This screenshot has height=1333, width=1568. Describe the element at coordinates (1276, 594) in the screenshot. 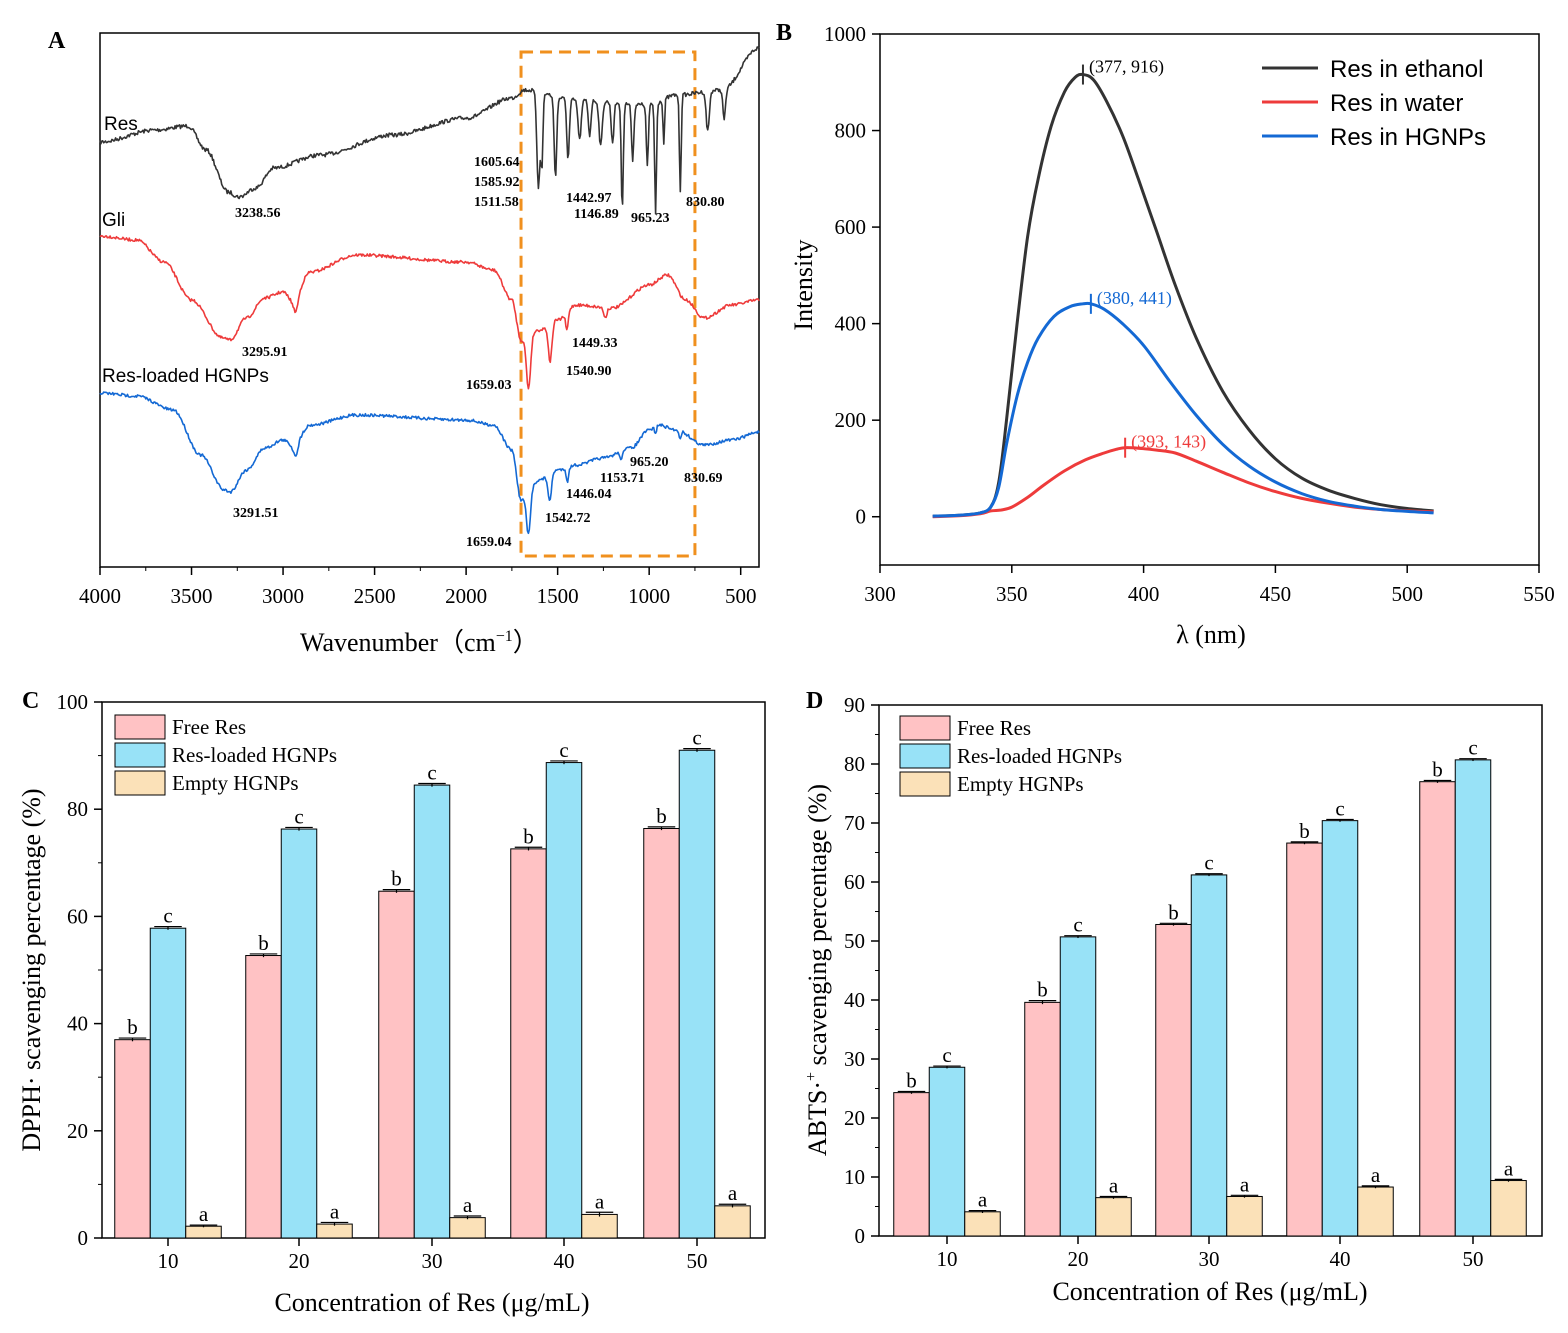

I see `x-tick-label: 450` at that location.